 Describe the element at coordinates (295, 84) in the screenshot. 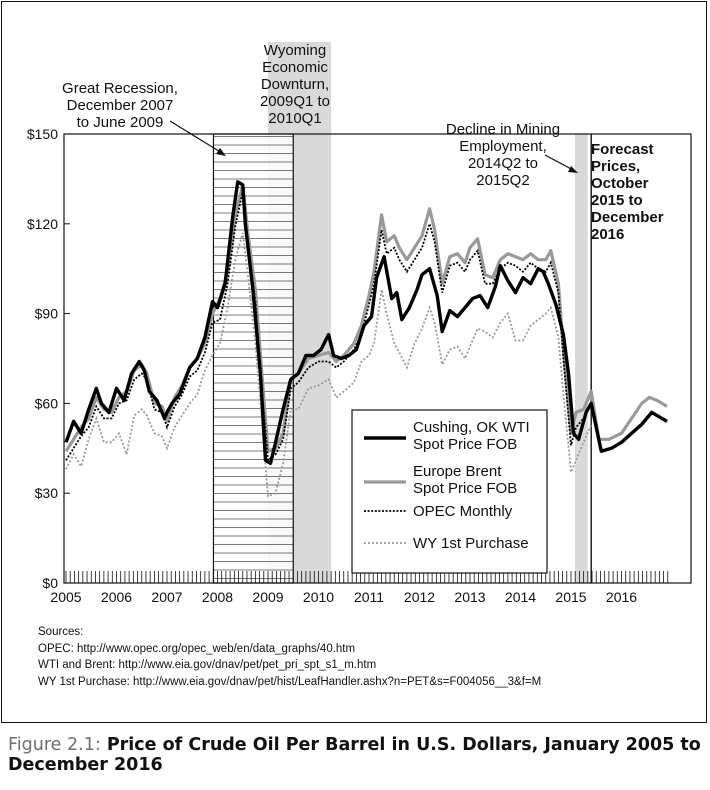

I see `annotation-wyoming-downturn: Wyoming Economic Downturn, 2009Q1 to 2010Q1` at that location.